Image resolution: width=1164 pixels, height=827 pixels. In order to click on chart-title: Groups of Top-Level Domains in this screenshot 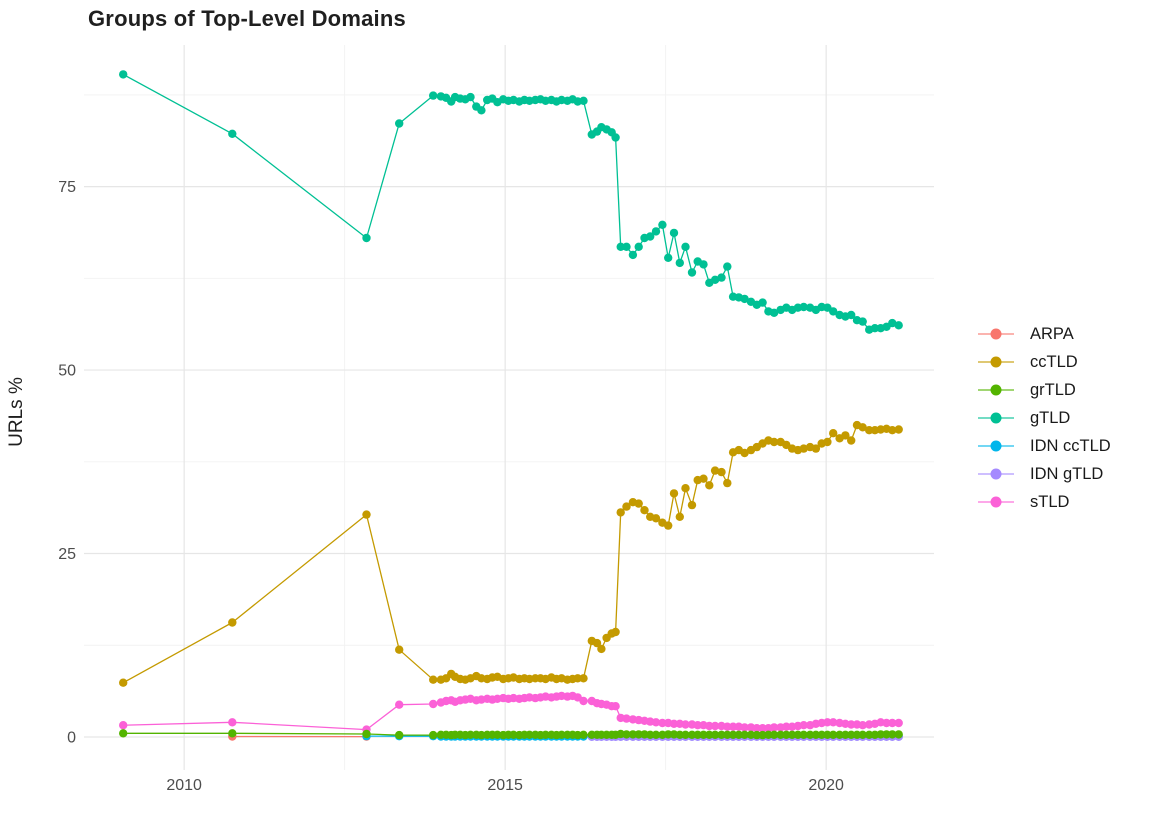, I will do `click(247, 18)`.